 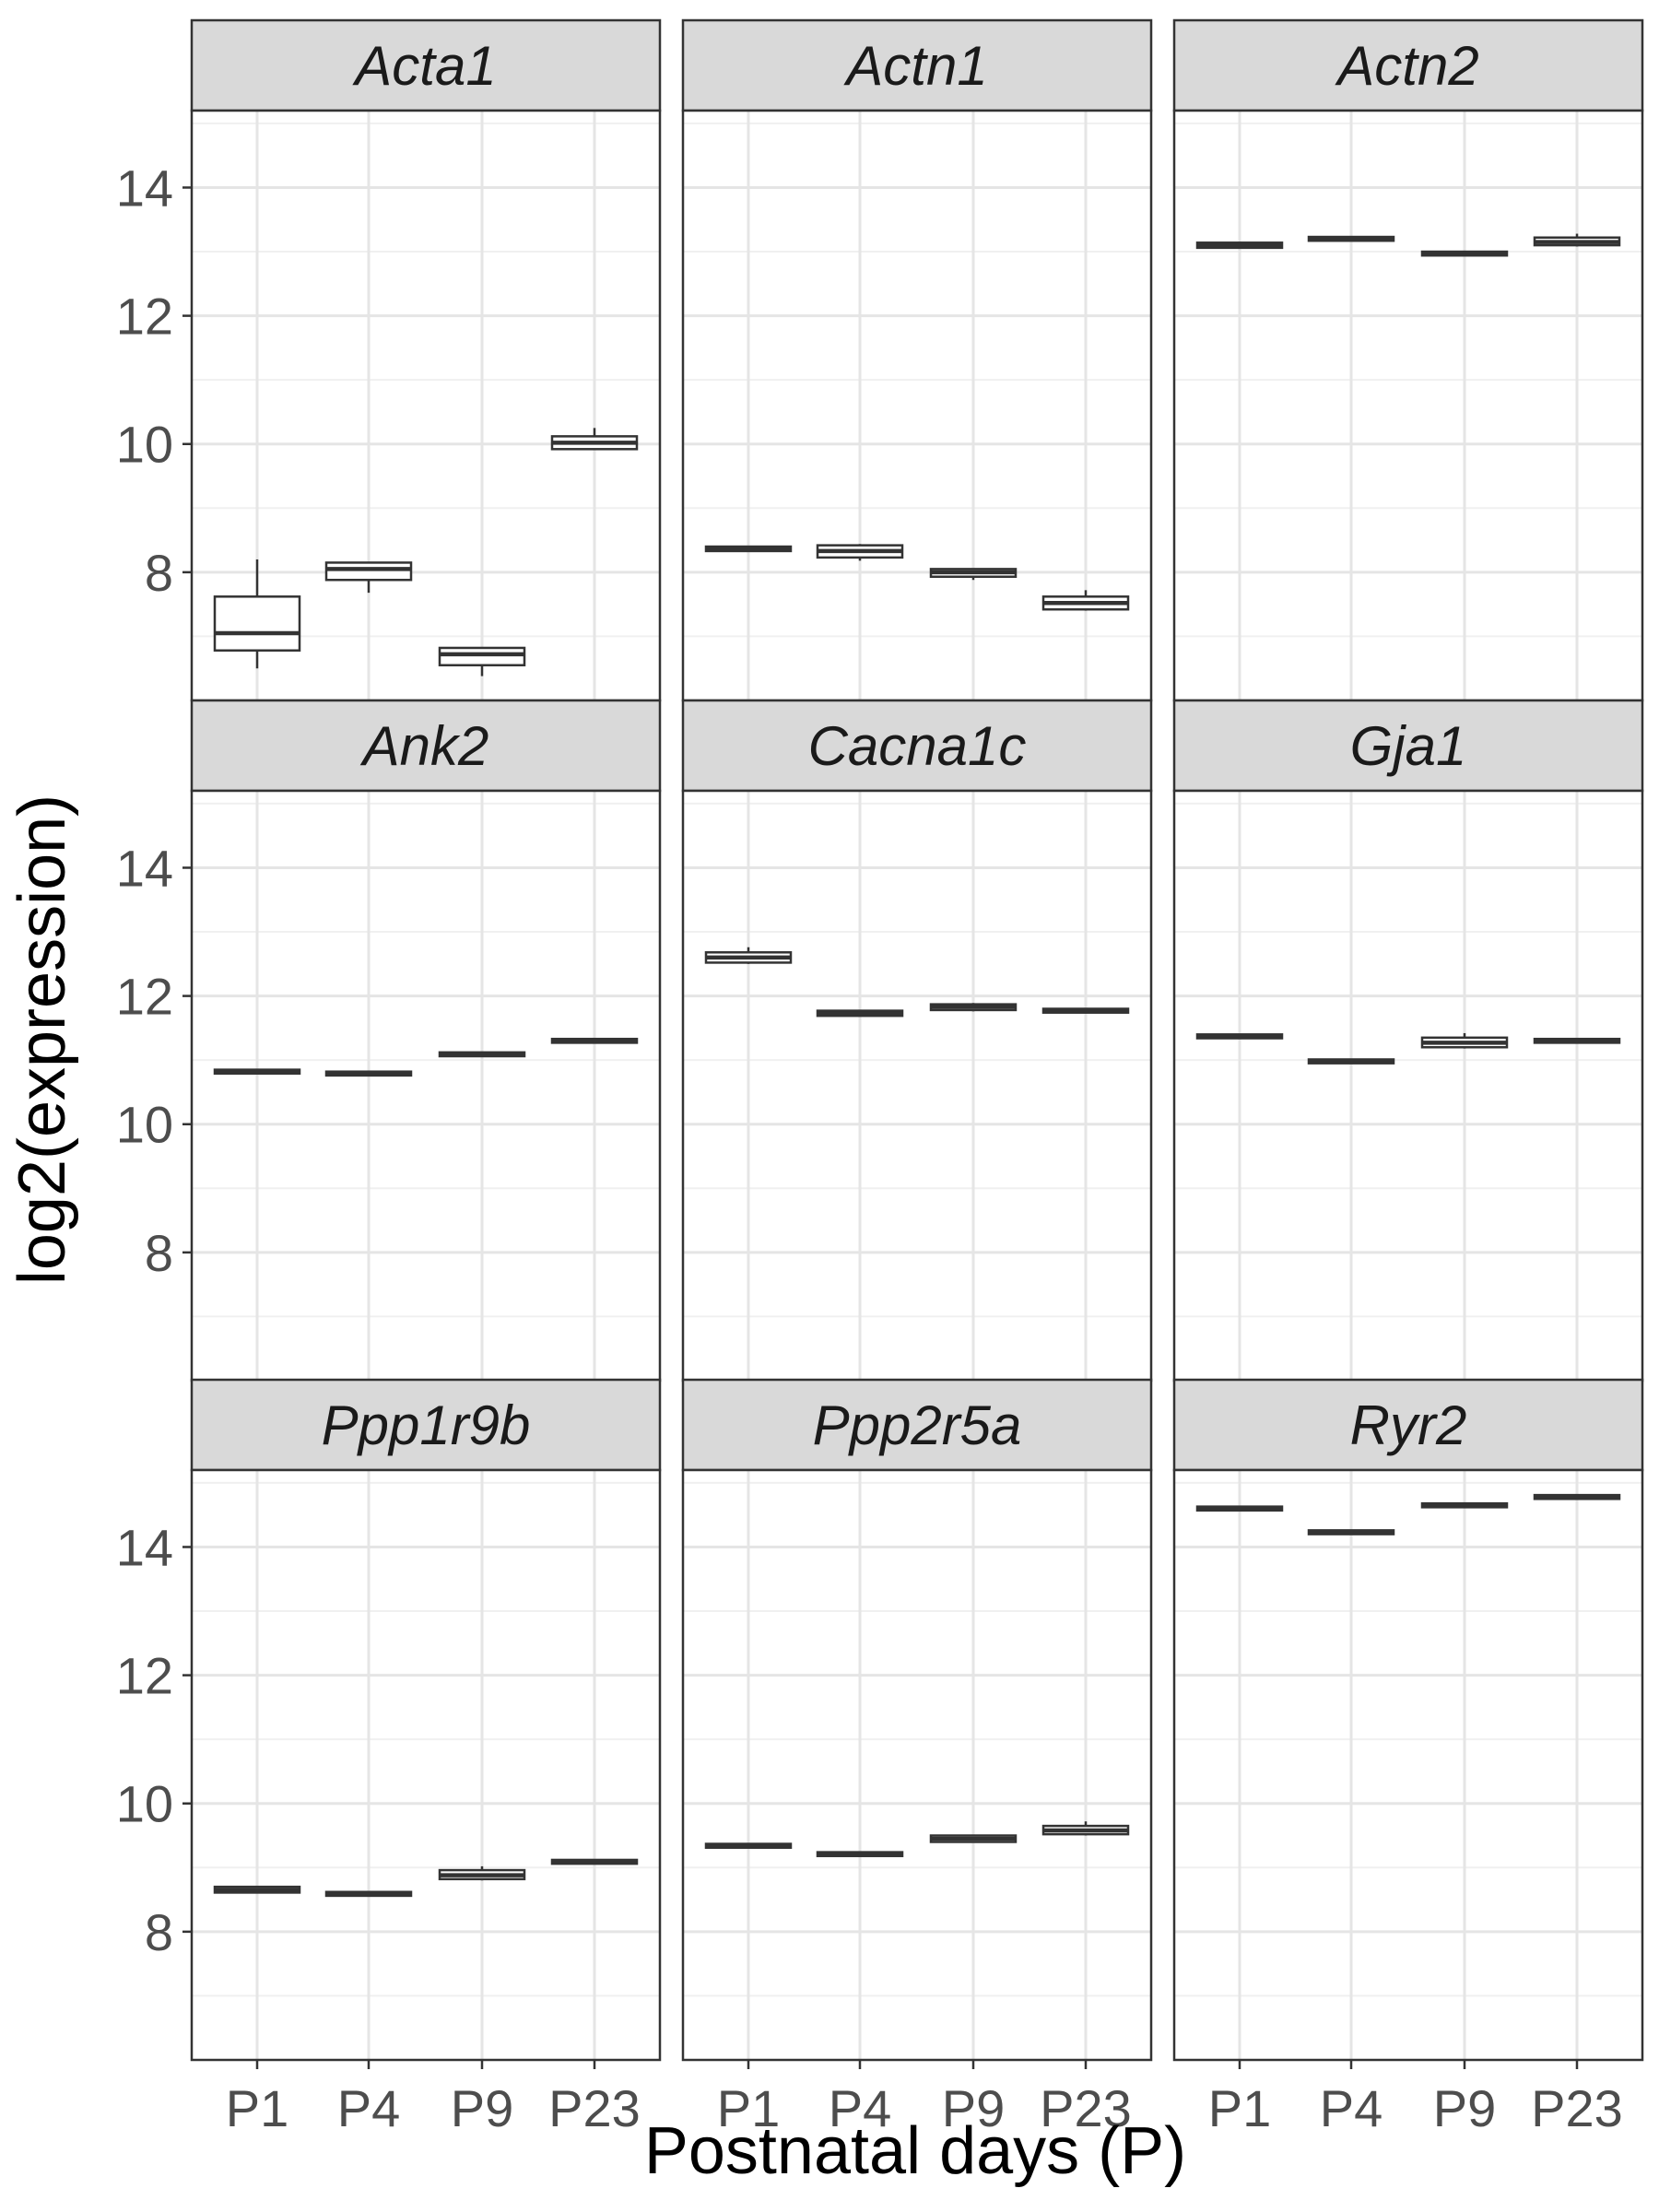 What do you see at coordinates (1408, 1425) in the screenshot?
I see `strip-label: Ryr2` at bounding box center [1408, 1425].